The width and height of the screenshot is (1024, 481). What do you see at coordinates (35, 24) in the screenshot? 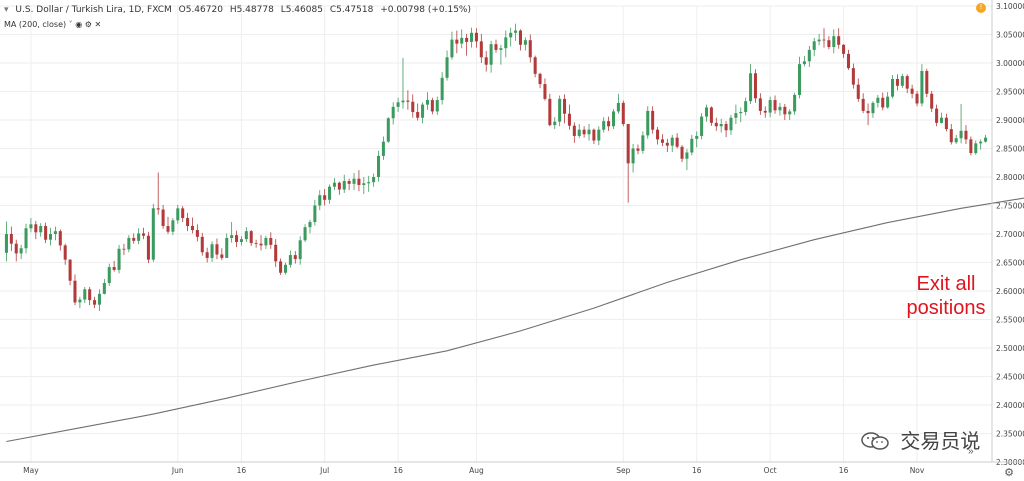
I see `ma-label: MA (200, close)` at bounding box center [35, 24].